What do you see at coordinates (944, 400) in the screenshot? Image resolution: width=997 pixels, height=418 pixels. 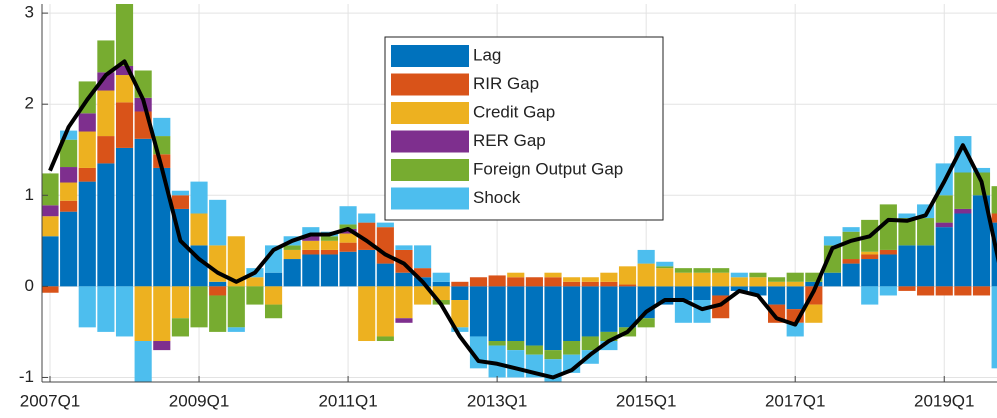 I see `x-tick-label: 2019Q1` at bounding box center [944, 400].